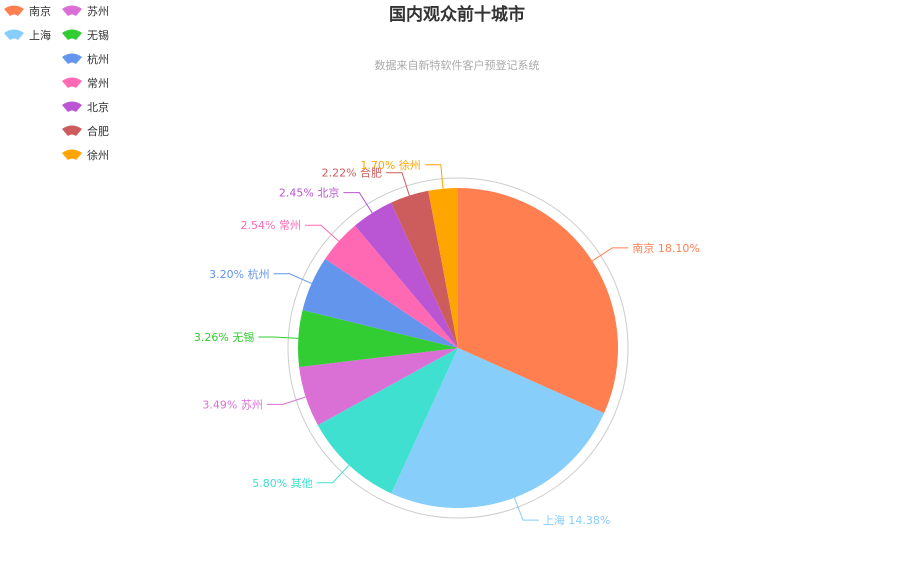 The width and height of the screenshot is (915, 580). Describe the element at coordinates (232, 404) in the screenshot. I see `slice-label-4: 3.49% 苏州` at that location.